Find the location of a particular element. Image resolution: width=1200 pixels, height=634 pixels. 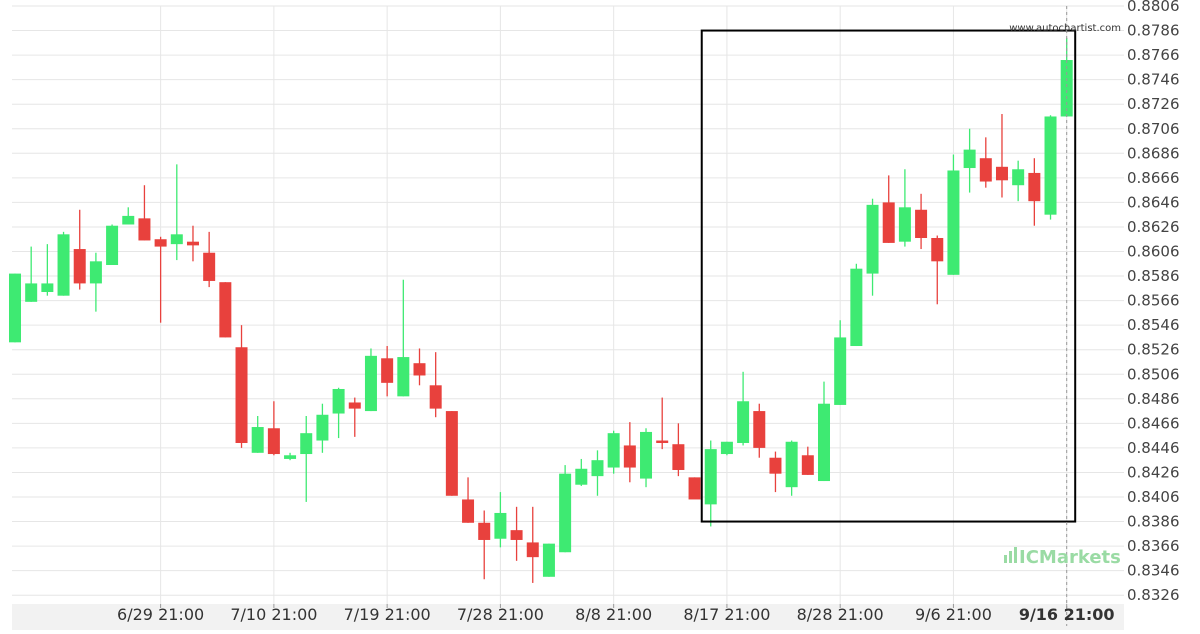

y-tick-label: 0.8506 is located at coordinates (1153, 374).